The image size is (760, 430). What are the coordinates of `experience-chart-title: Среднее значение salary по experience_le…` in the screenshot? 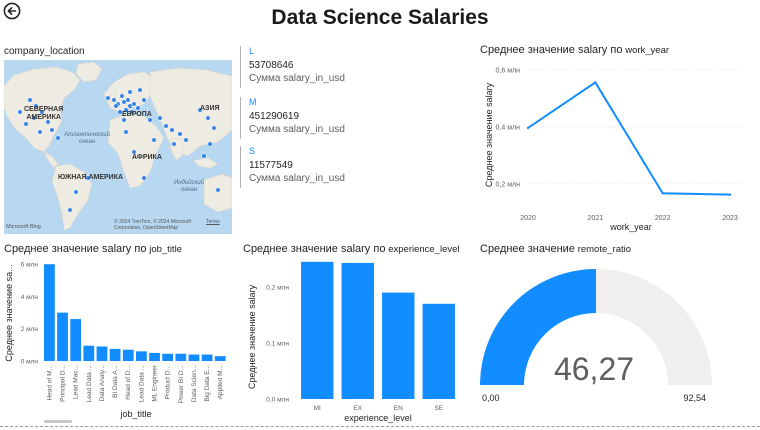 It's located at (351, 249).